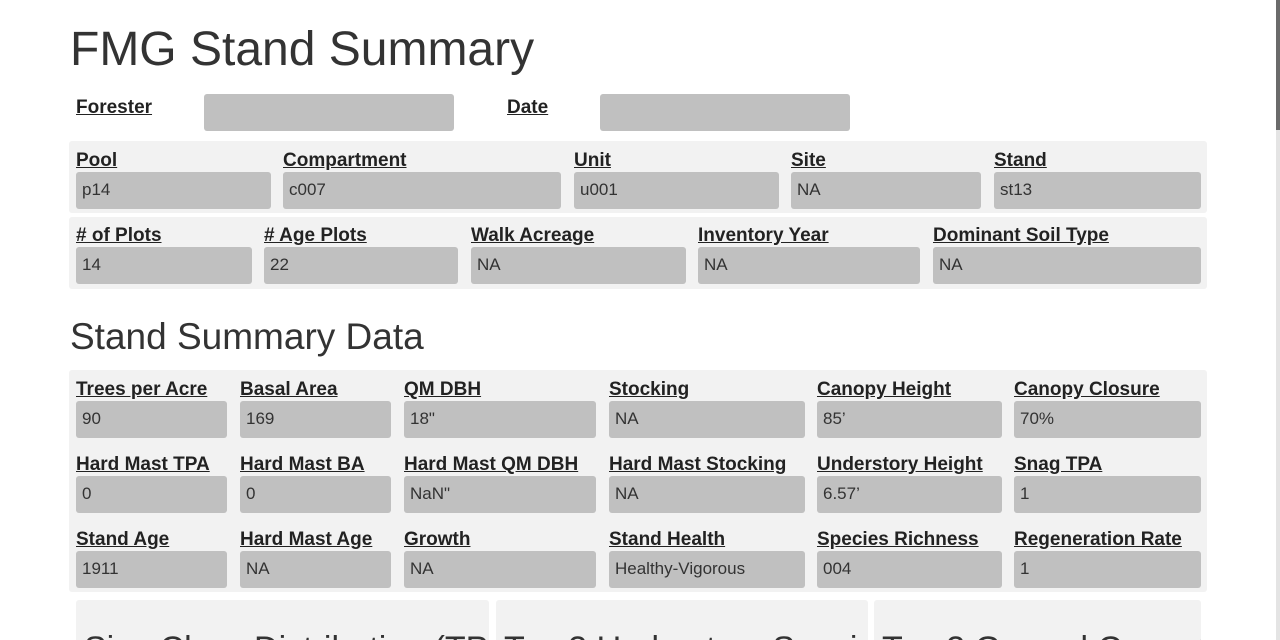 The height and width of the screenshot is (640, 1280). I want to click on qm-dbh-field: 18", so click(500, 419).